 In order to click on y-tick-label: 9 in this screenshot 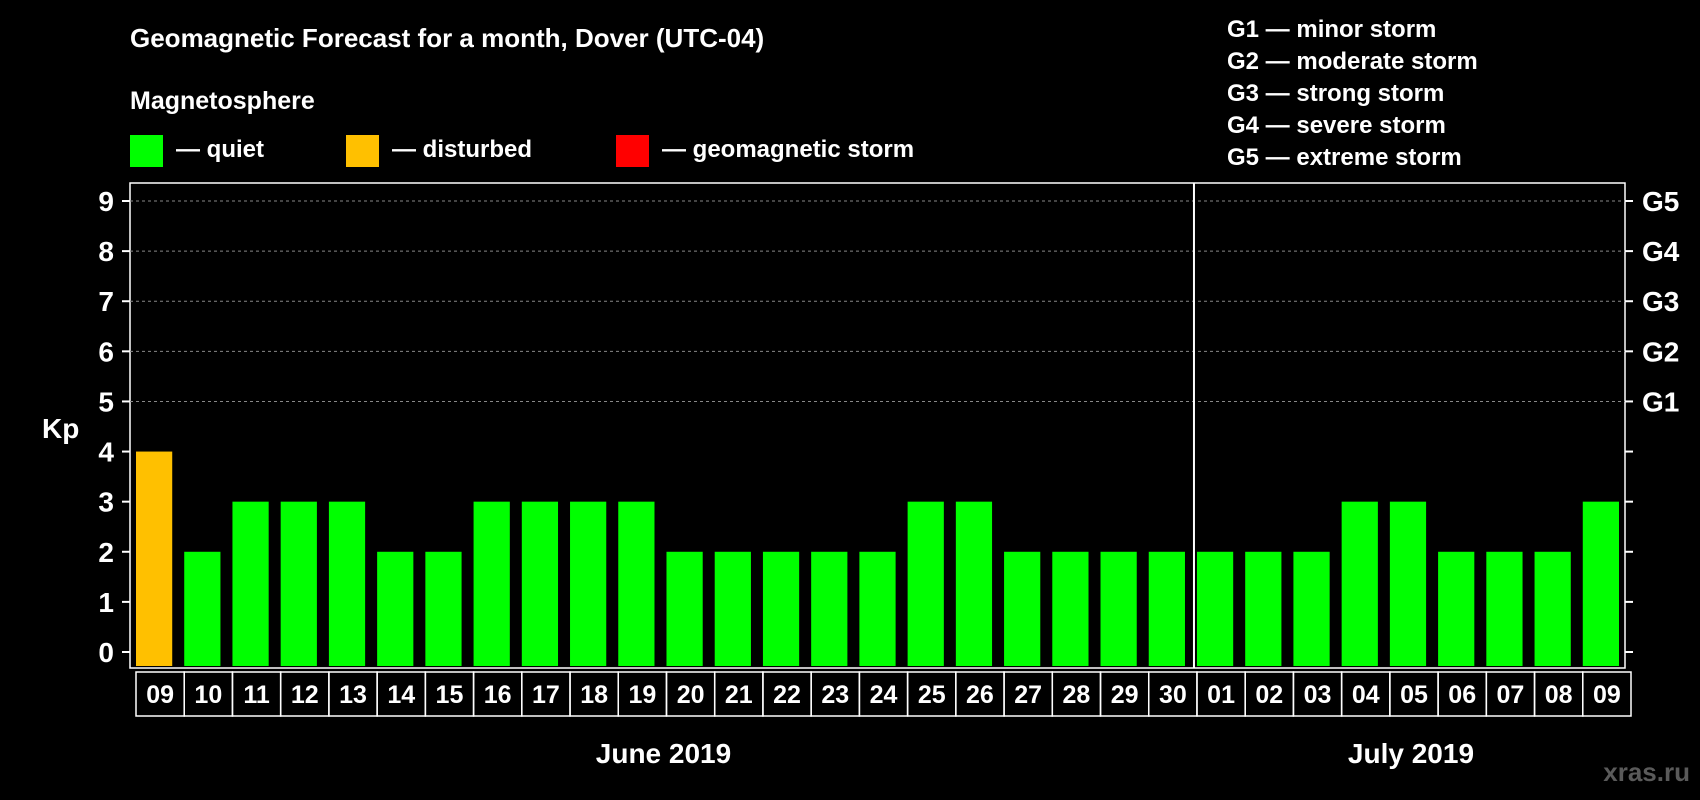, I will do `click(106, 201)`.